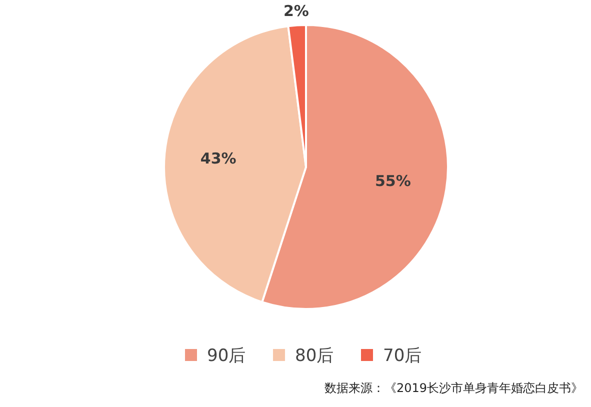 This screenshot has height=407, width=591. Describe the element at coordinates (296, 11) in the screenshot. I see `data-label: 2%` at that location.